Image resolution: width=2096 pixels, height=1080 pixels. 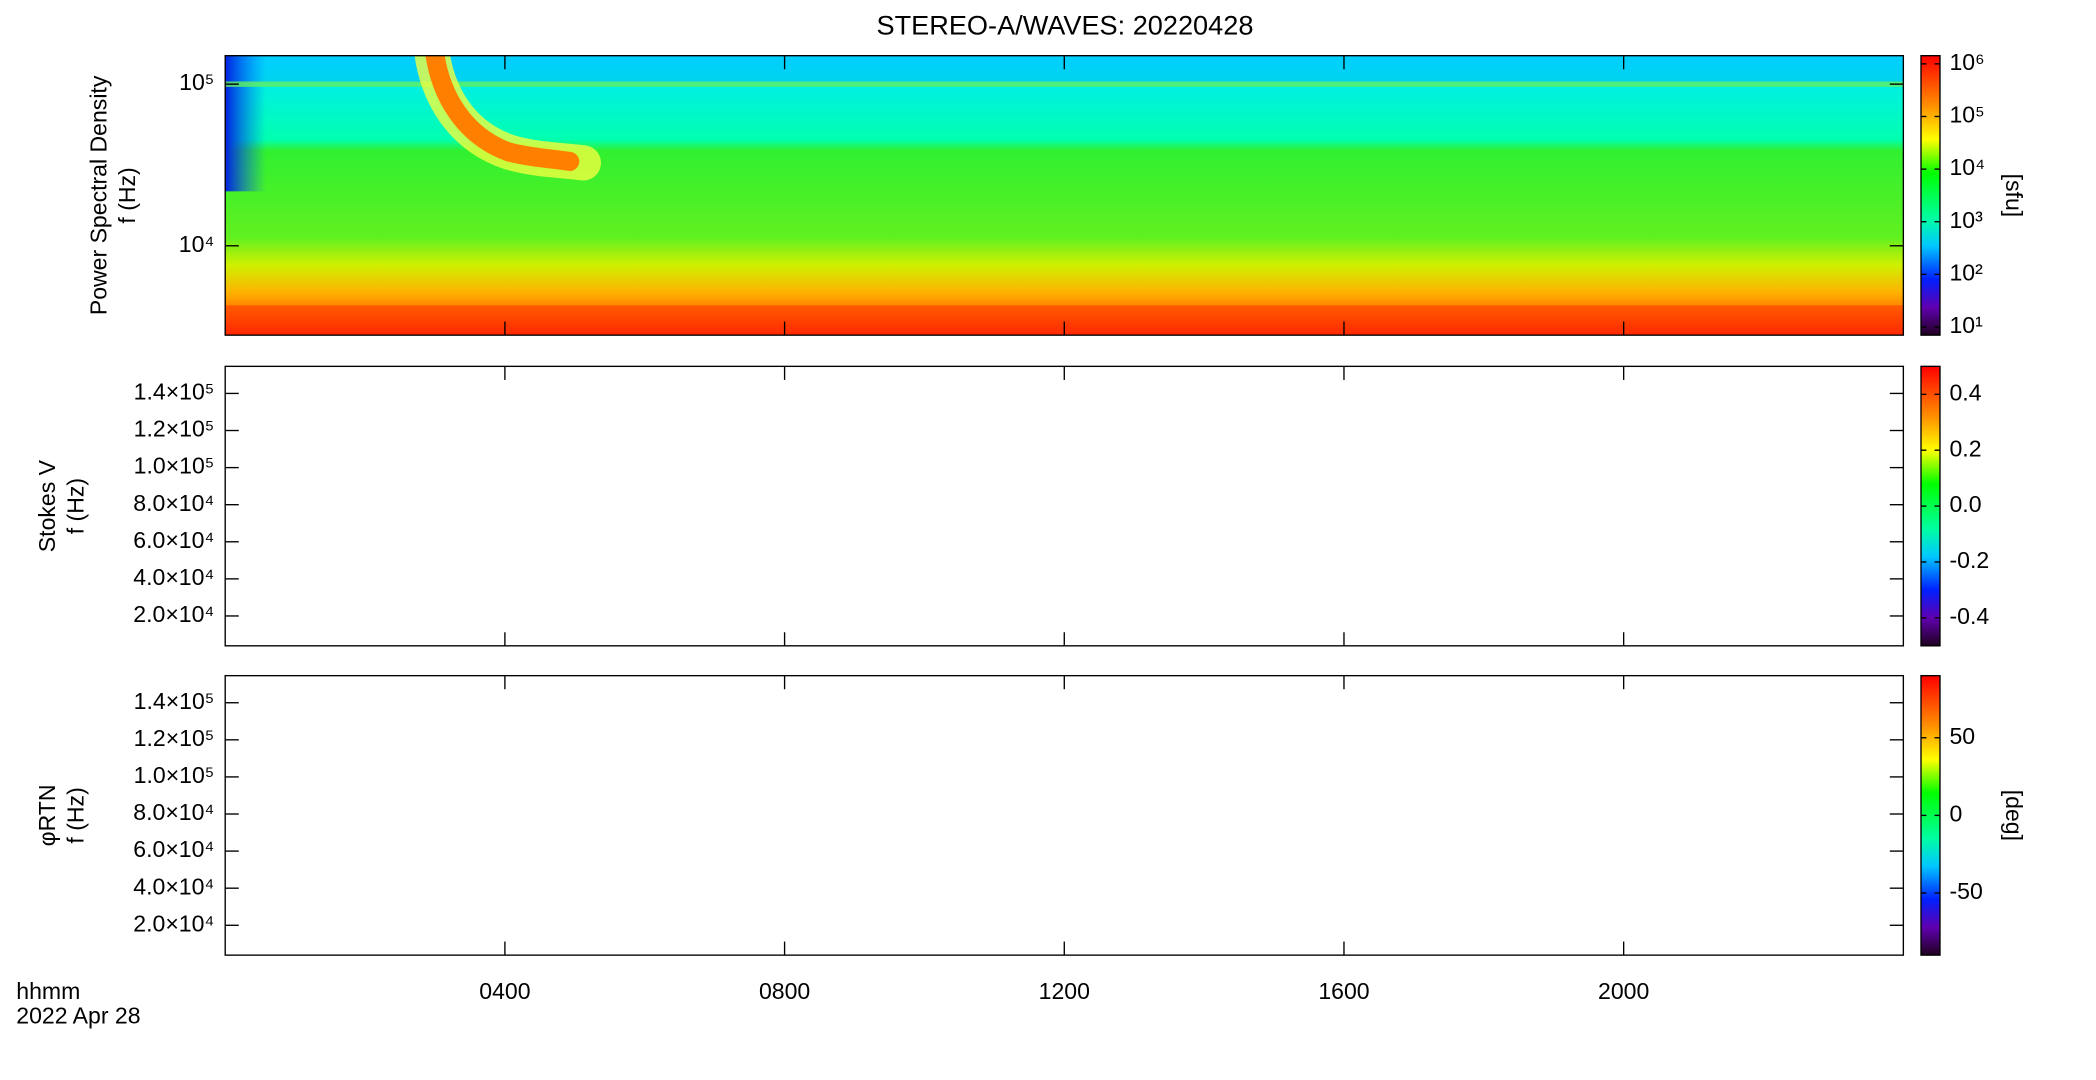 I want to click on colorbar-label: [sfu], so click(x=2014, y=196).